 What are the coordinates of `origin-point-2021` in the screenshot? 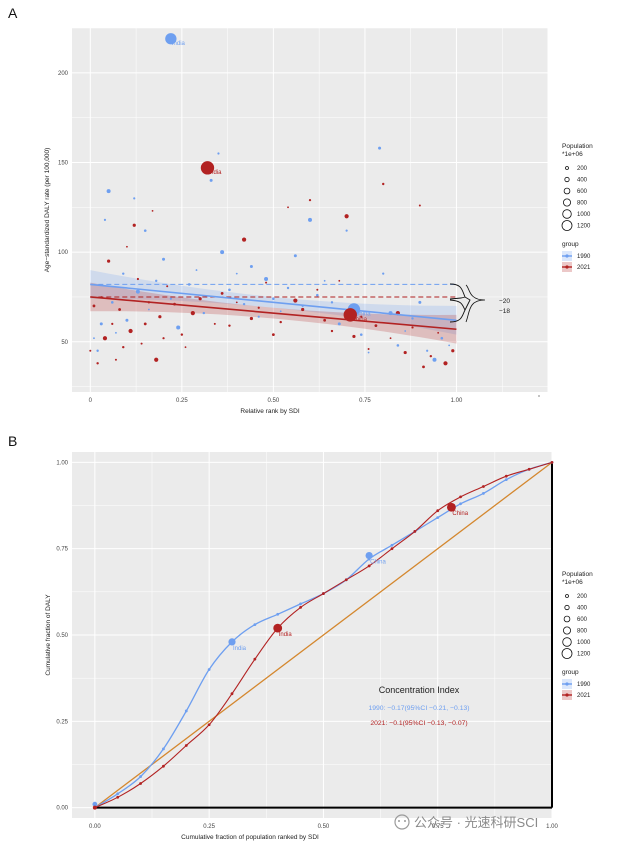 It's located at (94, 807).